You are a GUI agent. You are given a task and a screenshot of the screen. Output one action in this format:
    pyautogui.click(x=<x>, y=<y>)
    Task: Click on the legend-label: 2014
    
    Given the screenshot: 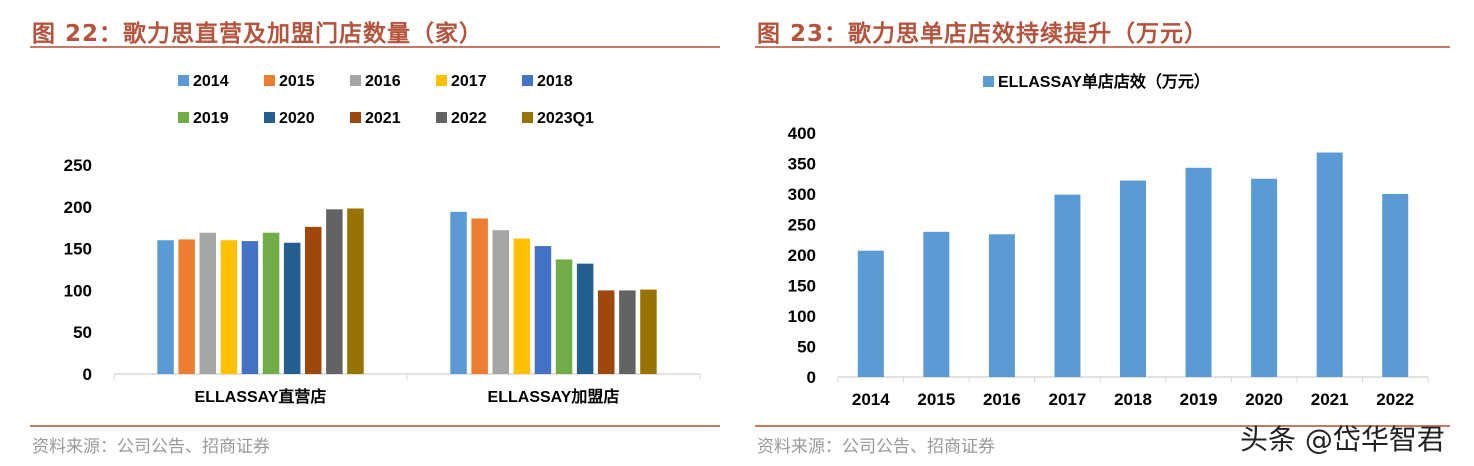 What is the action you would take?
    pyautogui.click(x=211, y=81)
    